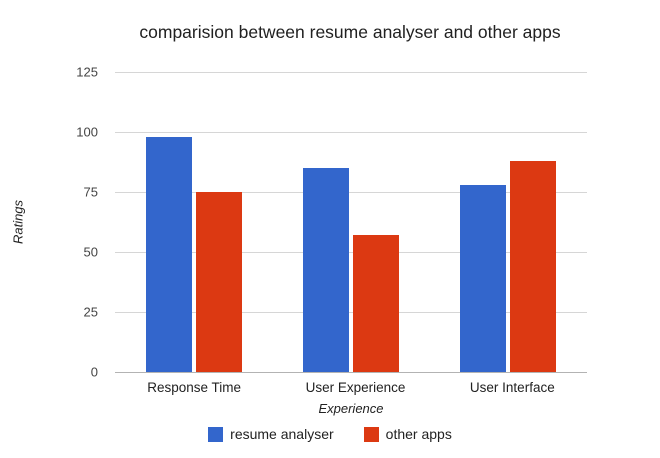  Describe the element at coordinates (355, 387) in the screenshot. I see `category-label: User Experience` at that location.